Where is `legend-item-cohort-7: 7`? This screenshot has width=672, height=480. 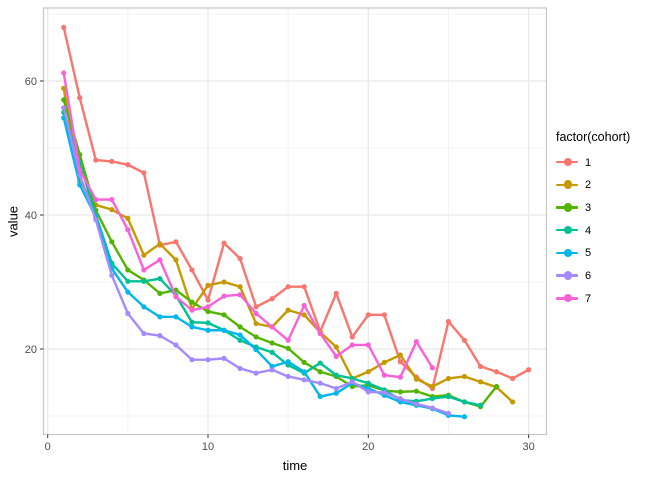 legend-item-cohort-7: 7 is located at coordinates (614, 298).